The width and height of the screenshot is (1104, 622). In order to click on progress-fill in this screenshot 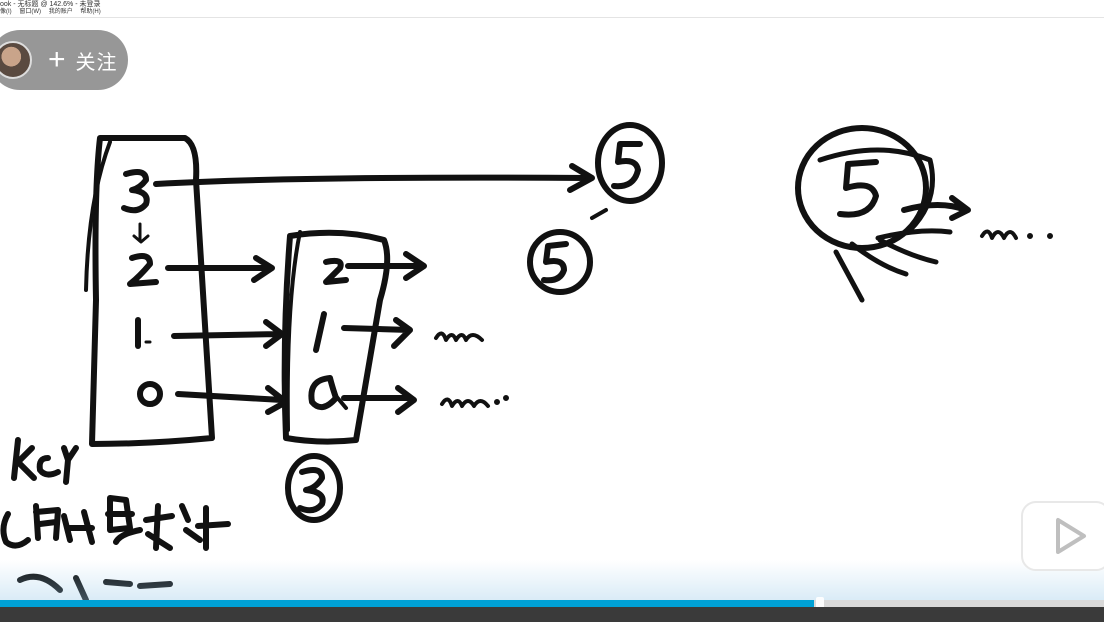, I will do `click(407, 603)`.